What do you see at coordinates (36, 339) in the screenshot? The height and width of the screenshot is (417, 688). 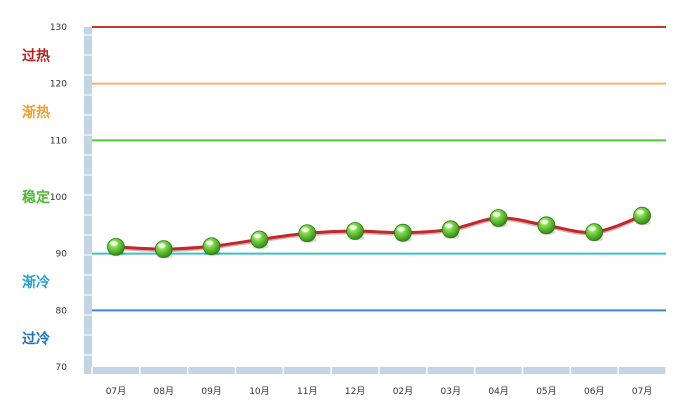 I see `zone-label: 过冷` at bounding box center [36, 339].